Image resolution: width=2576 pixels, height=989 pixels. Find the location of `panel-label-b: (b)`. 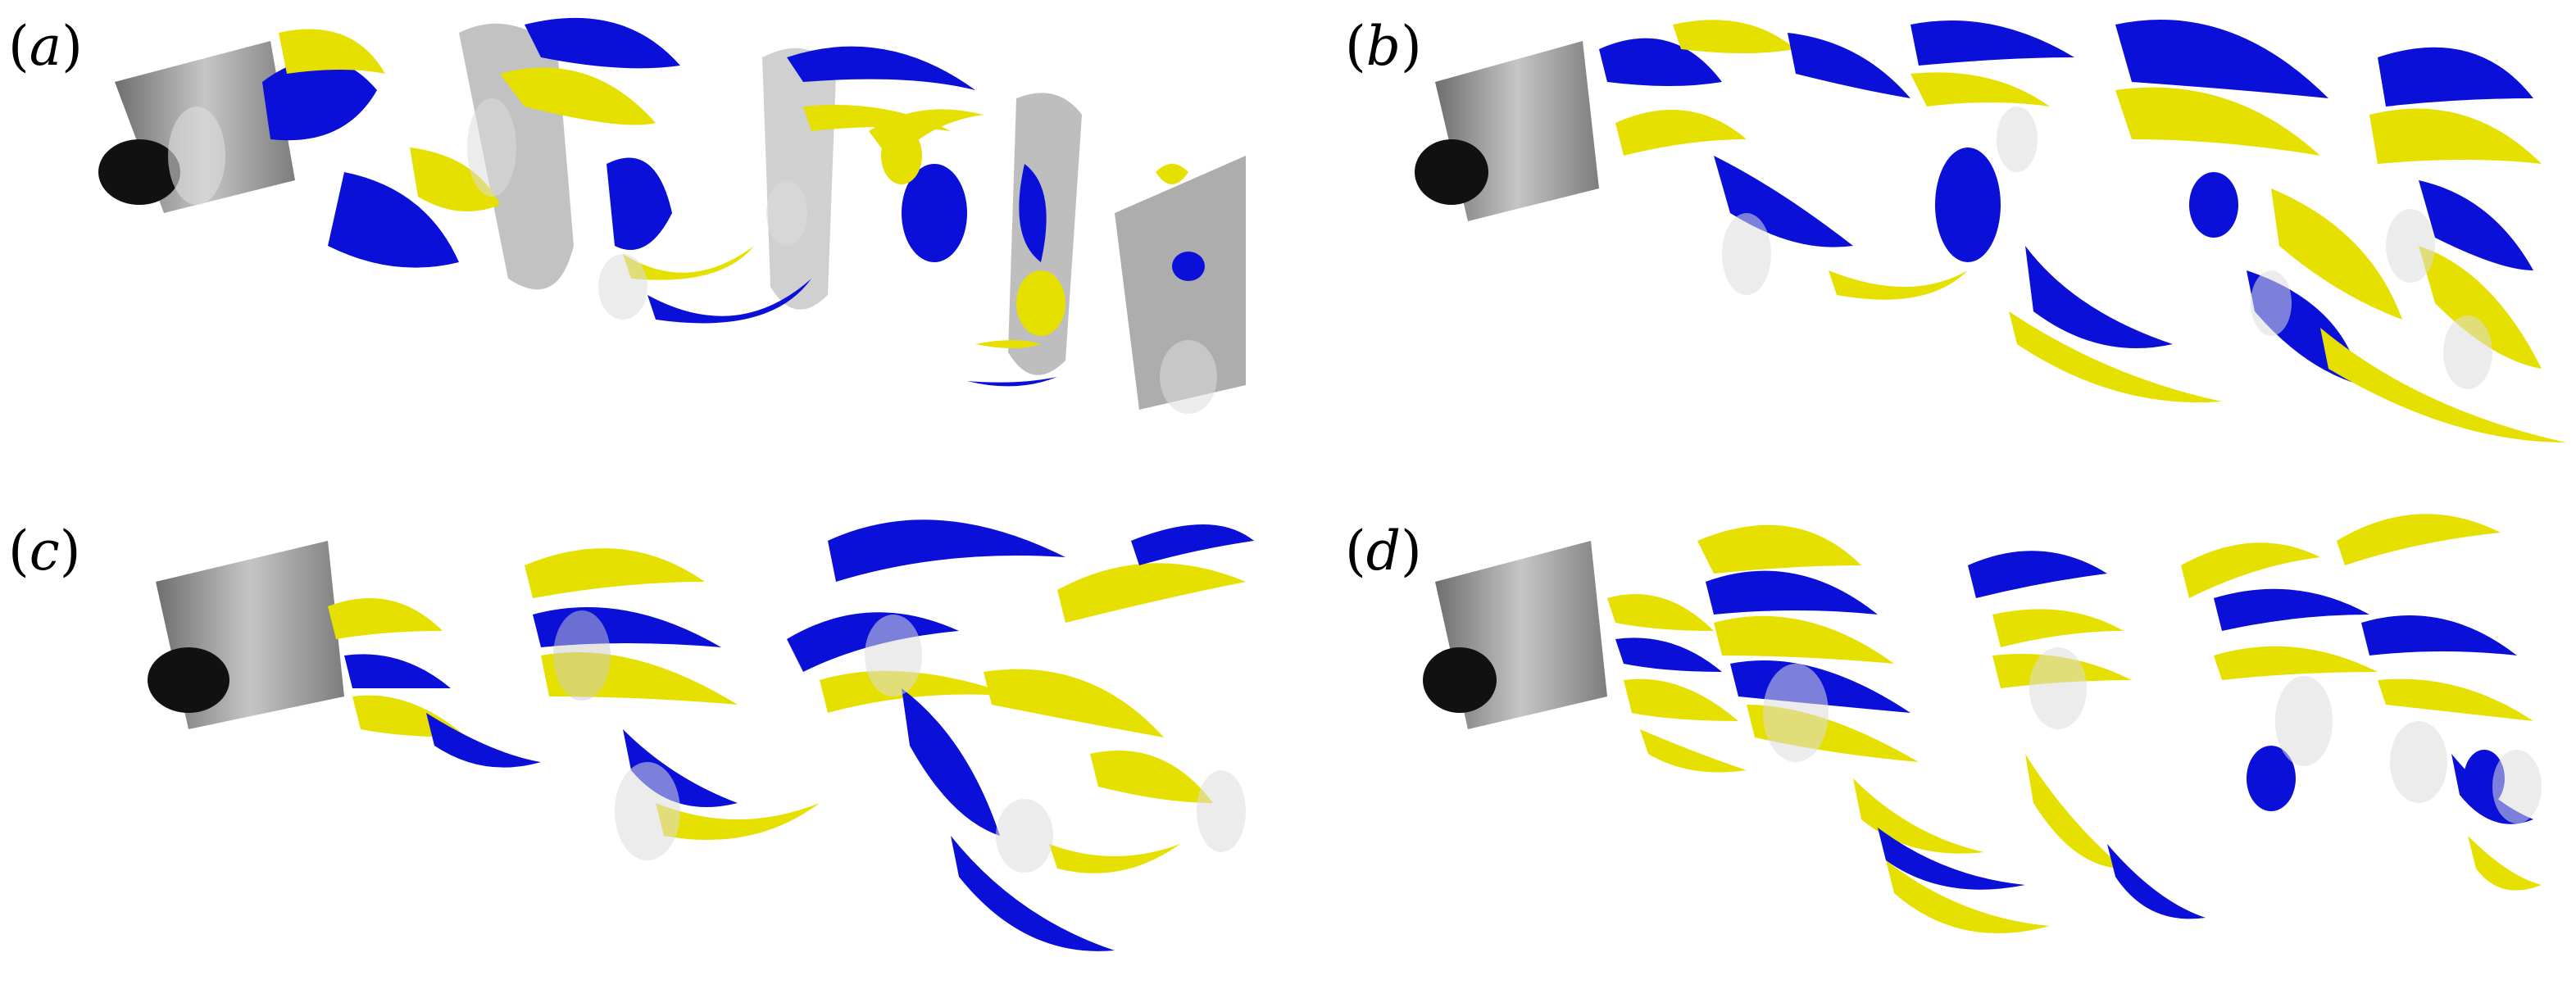

panel-label-b: (b) is located at coordinates (1383, 46).